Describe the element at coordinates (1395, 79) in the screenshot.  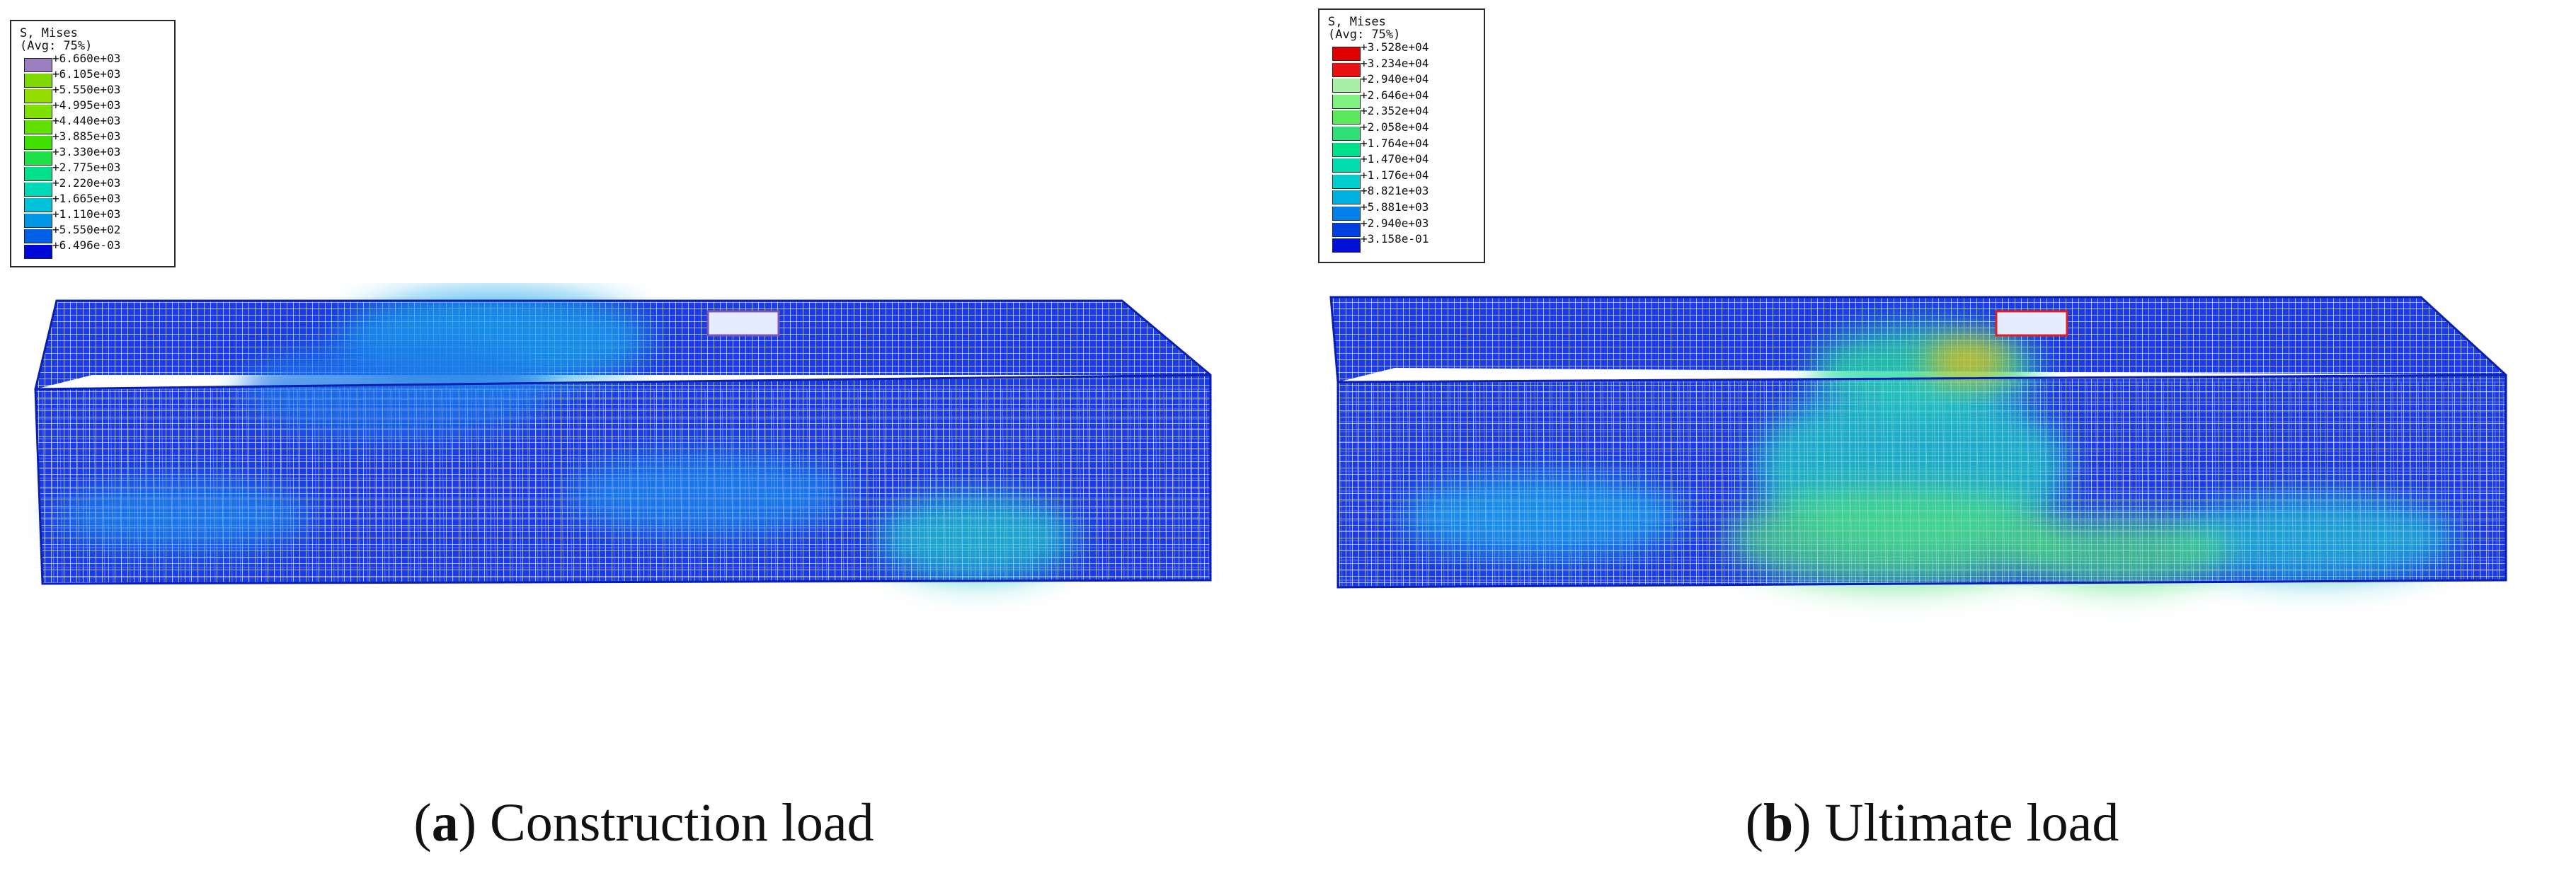
I see `legend-value: +2.940e+04` at that location.